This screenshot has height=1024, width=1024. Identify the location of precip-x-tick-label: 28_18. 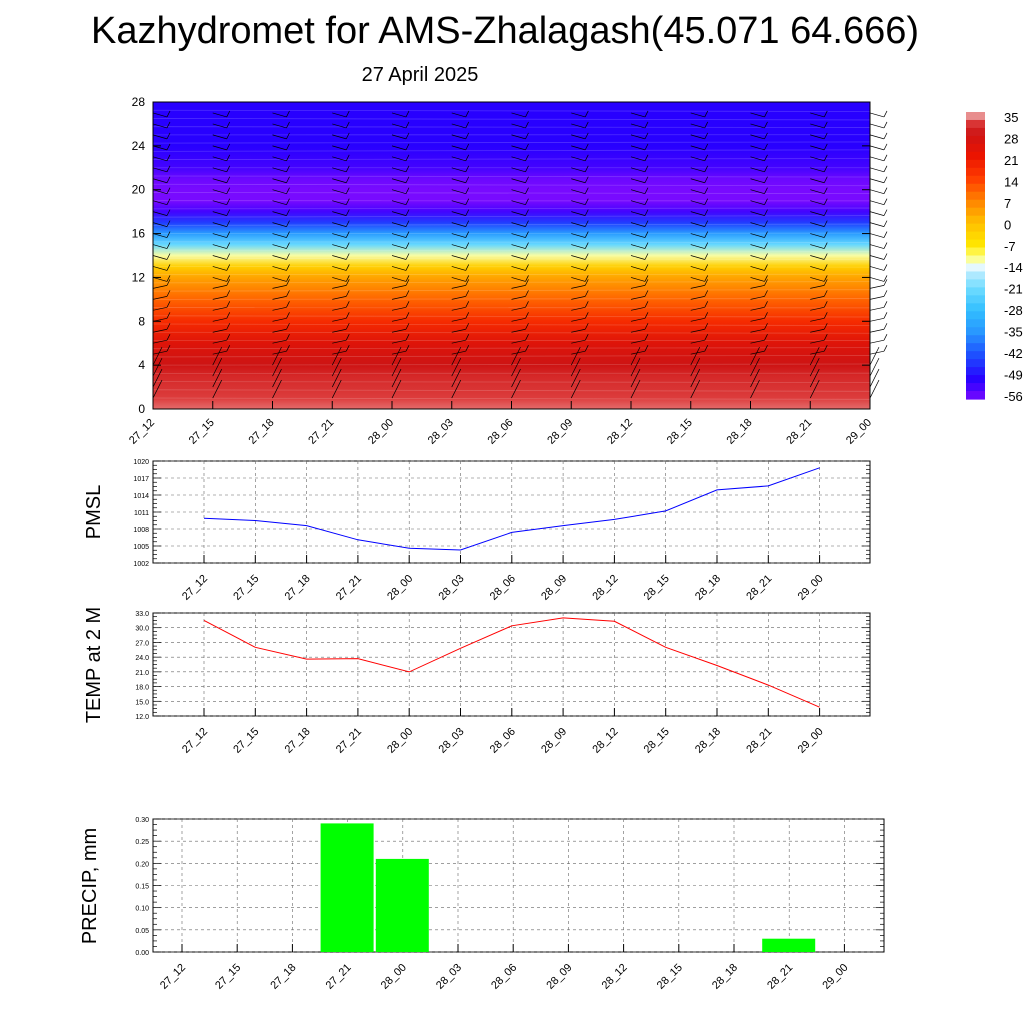
(725, 977).